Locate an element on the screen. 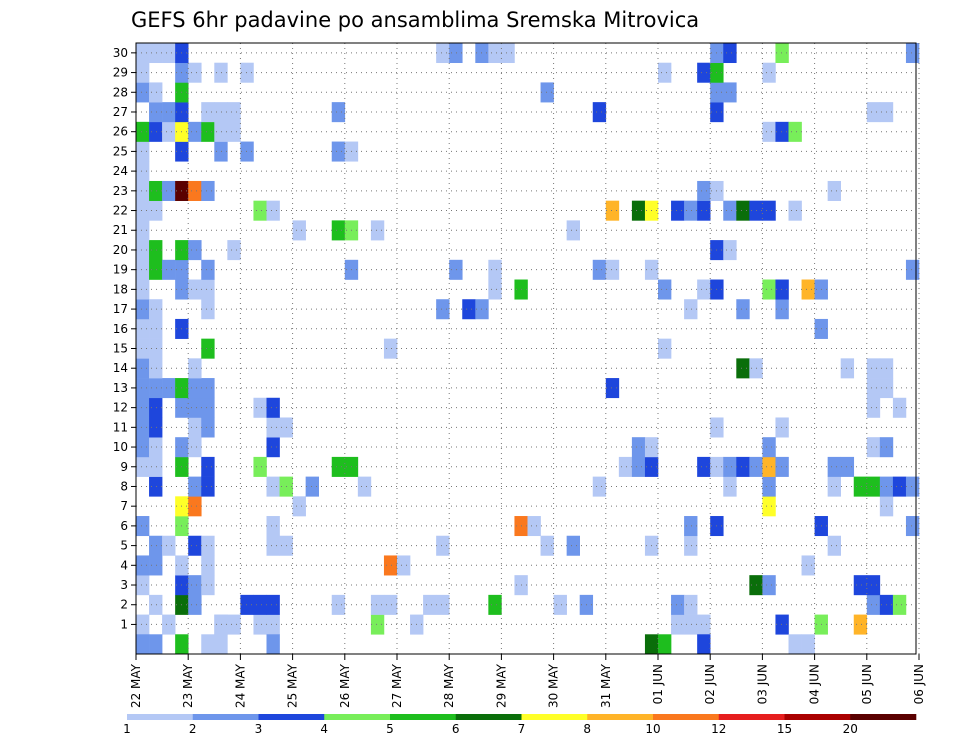  x-tick-label: 01 JUN is located at coordinates (658, 684).